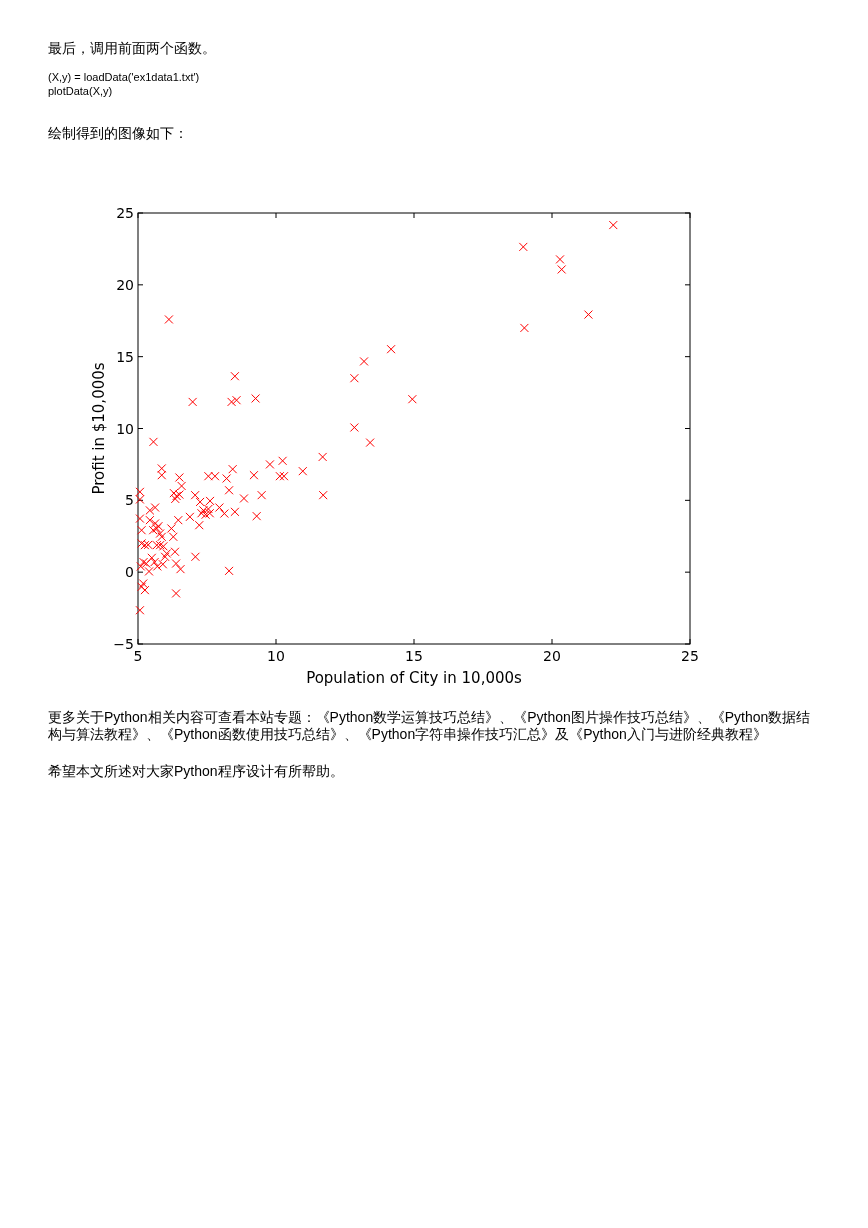  What do you see at coordinates (125, 356) in the screenshot?
I see `y-tick-label: 15` at bounding box center [125, 356].